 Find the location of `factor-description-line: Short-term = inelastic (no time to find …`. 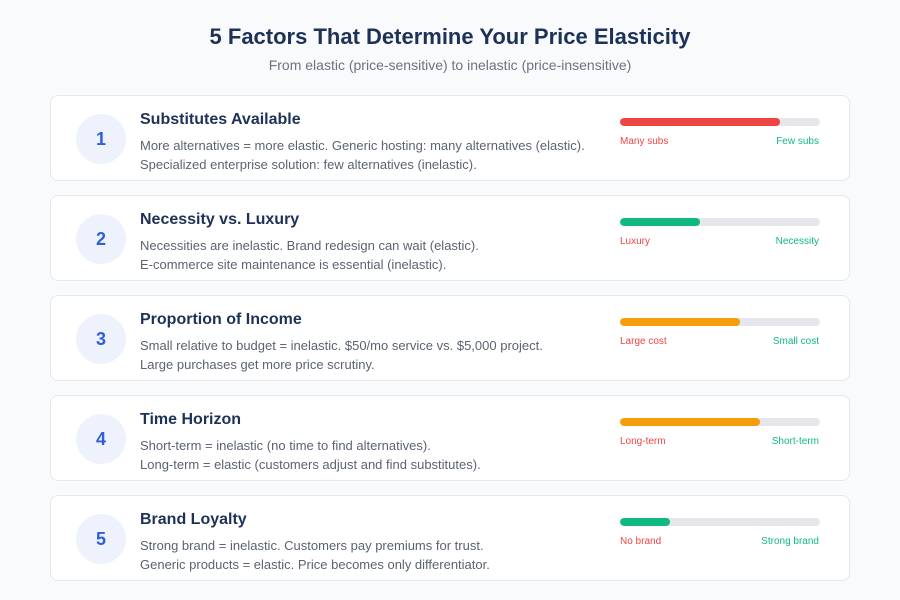

factor-description-line: Short-term = inelastic (no time to find … is located at coordinates (285, 445).